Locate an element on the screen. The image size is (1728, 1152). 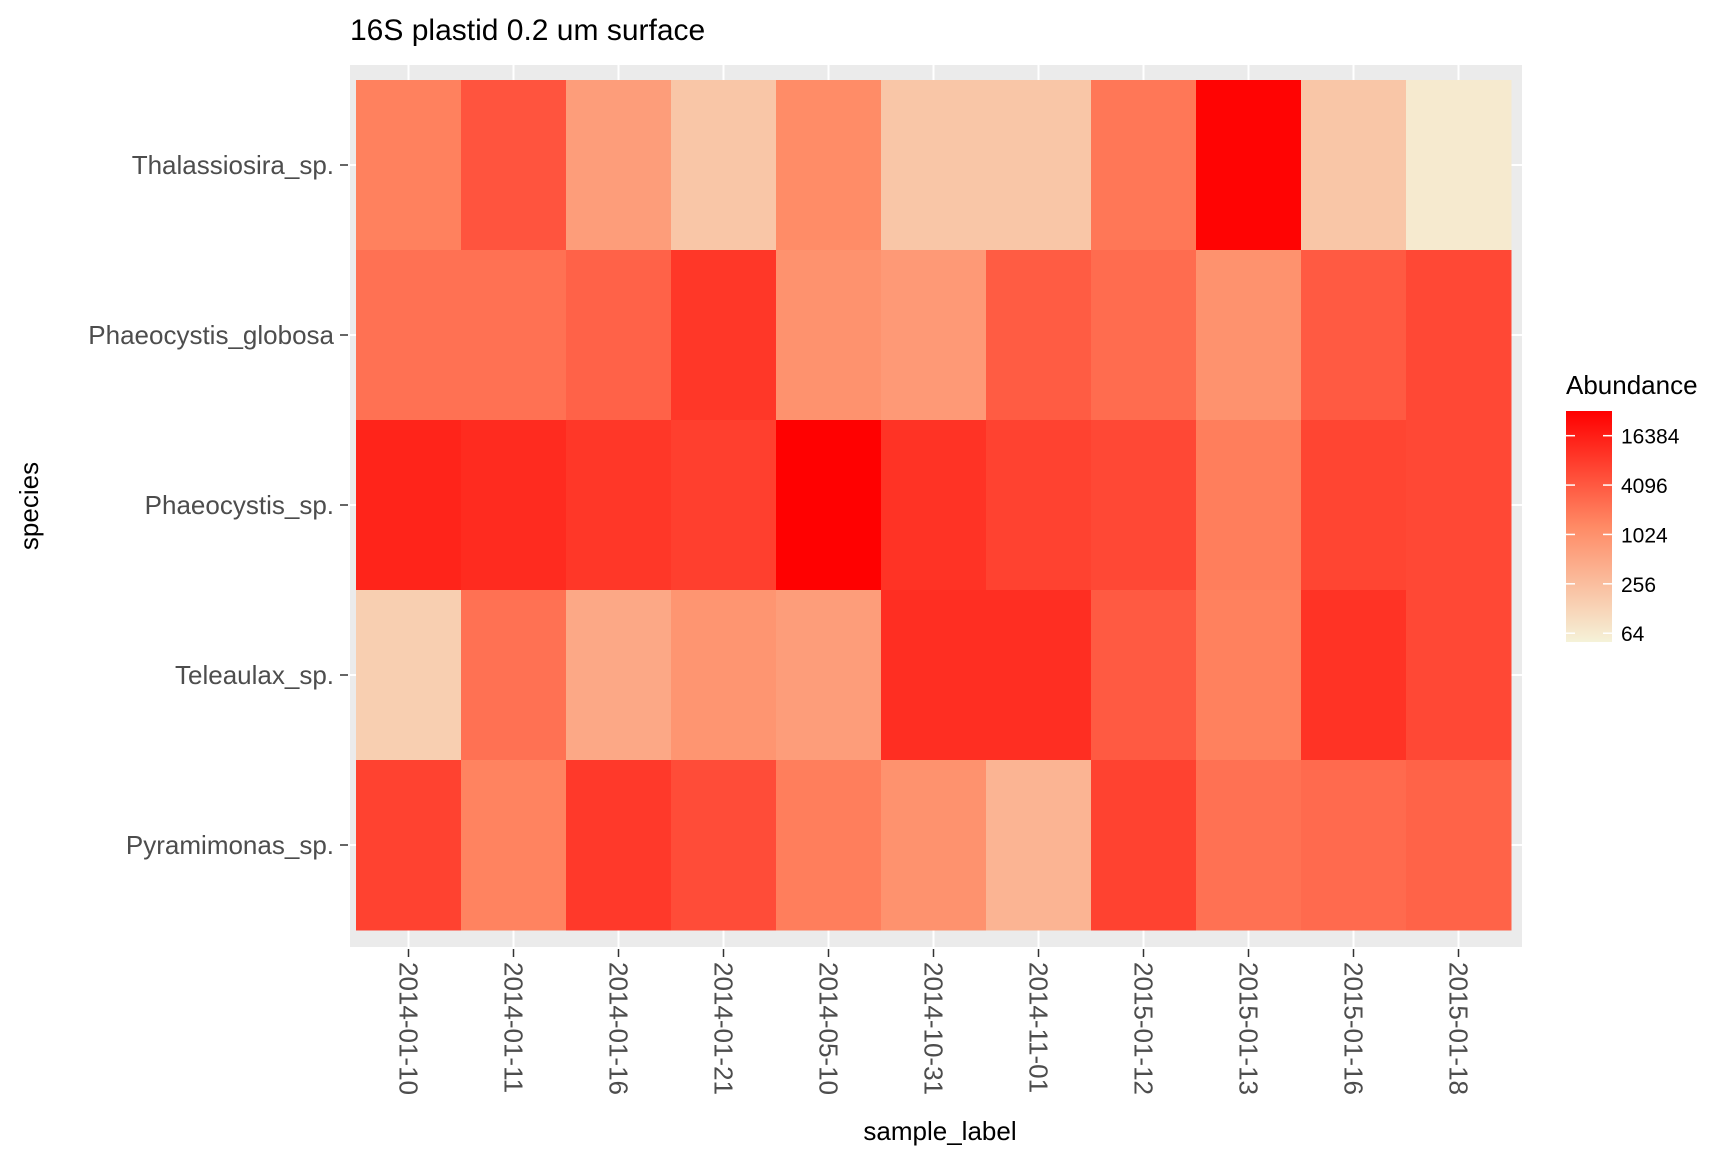
y-tick-label: Pyramimonas_sp. is located at coordinates (230, 845).